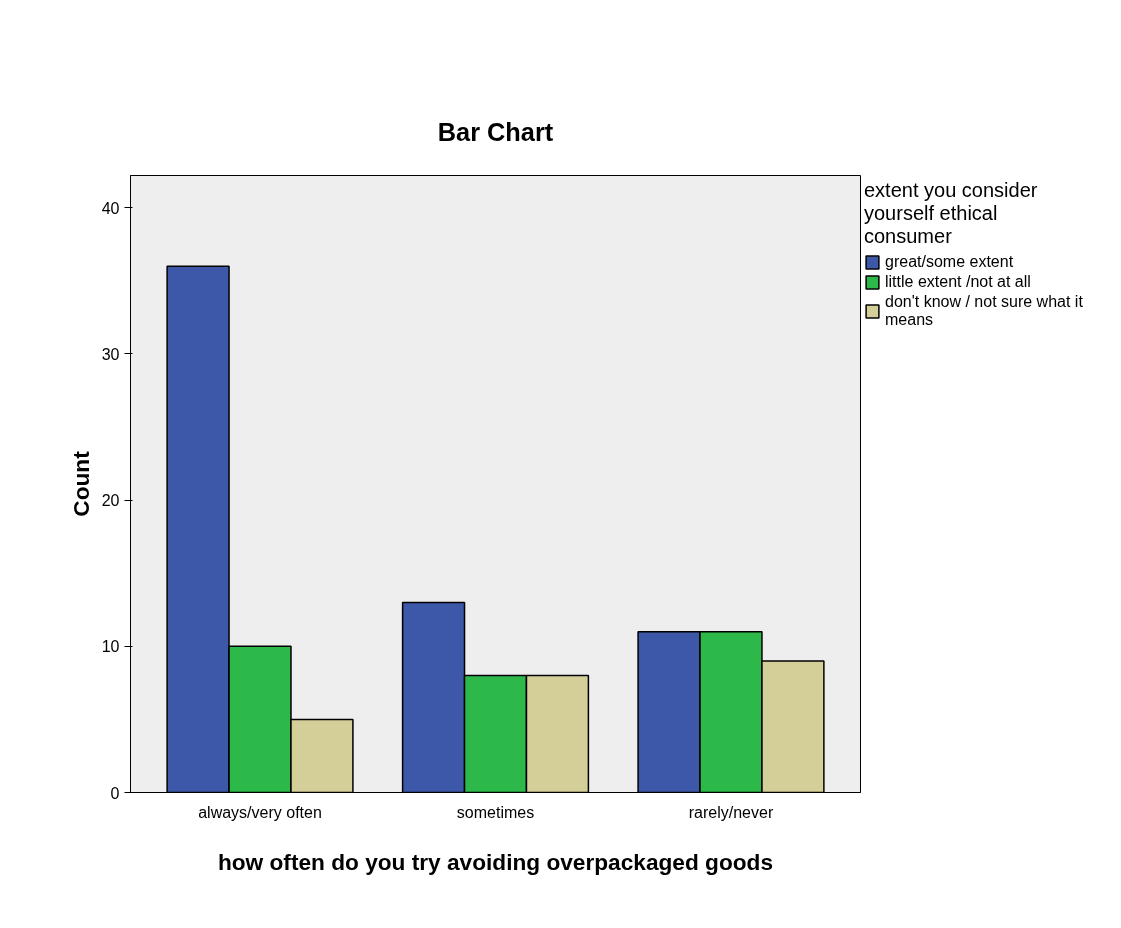 The image size is (1121, 928). I want to click on legend-label: little extent /not at all, so click(958, 282).